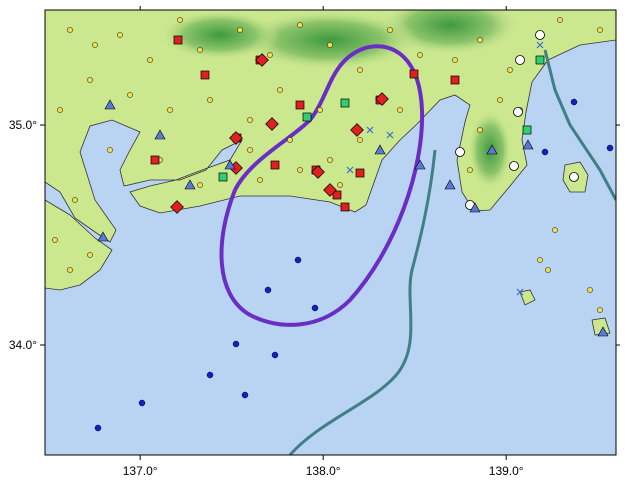  Describe the element at coordinates (323, 471) in the screenshot. I see `x-tick-label: 138.0°` at that location.